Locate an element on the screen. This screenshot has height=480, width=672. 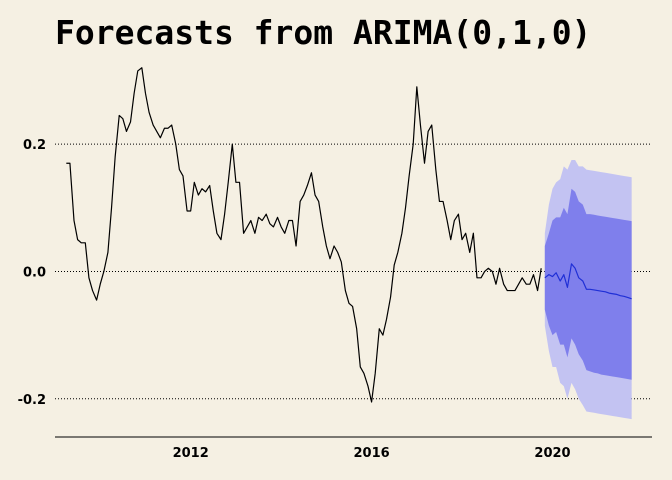
chart-title: Forecasts from ARIMA(0,1,0) is located at coordinates (323, 32).